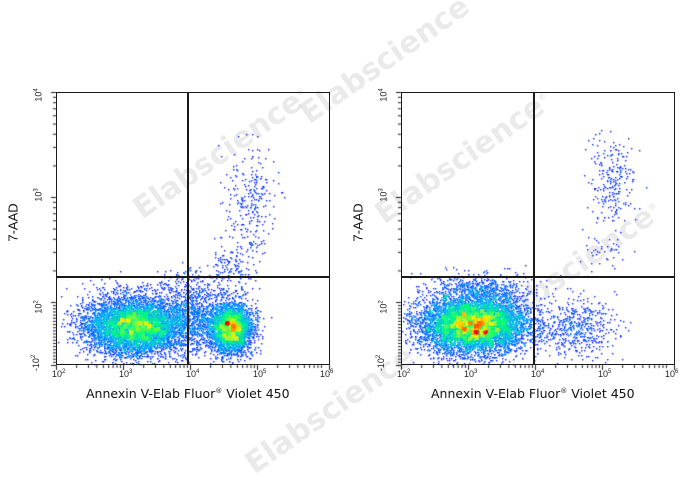 The width and height of the screenshot is (688, 490). What do you see at coordinates (383, 95) in the screenshot?
I see `y-tick-label: 104` at bounding box center [383, 95].